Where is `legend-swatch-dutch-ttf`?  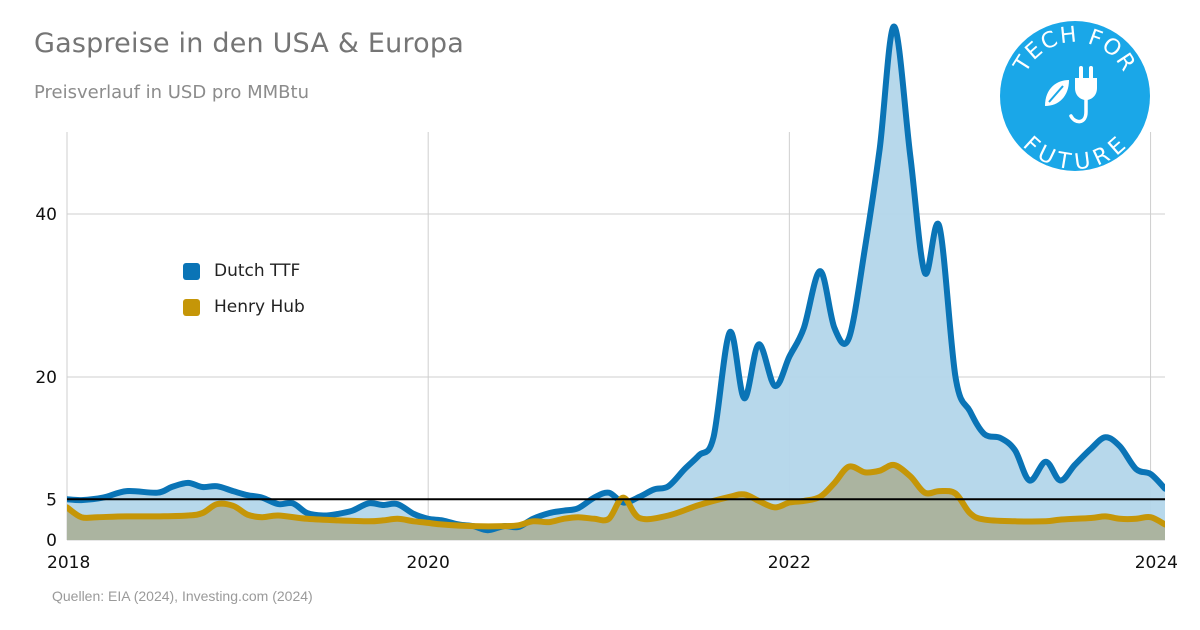 legend-swatch-dutch-ttf is located at coordinates (191, 271).